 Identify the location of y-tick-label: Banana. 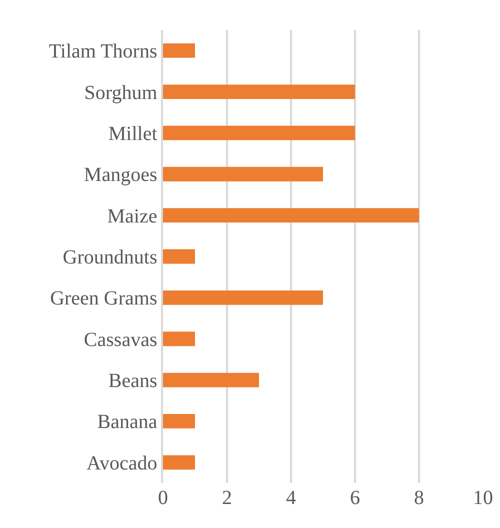
(127, 422).